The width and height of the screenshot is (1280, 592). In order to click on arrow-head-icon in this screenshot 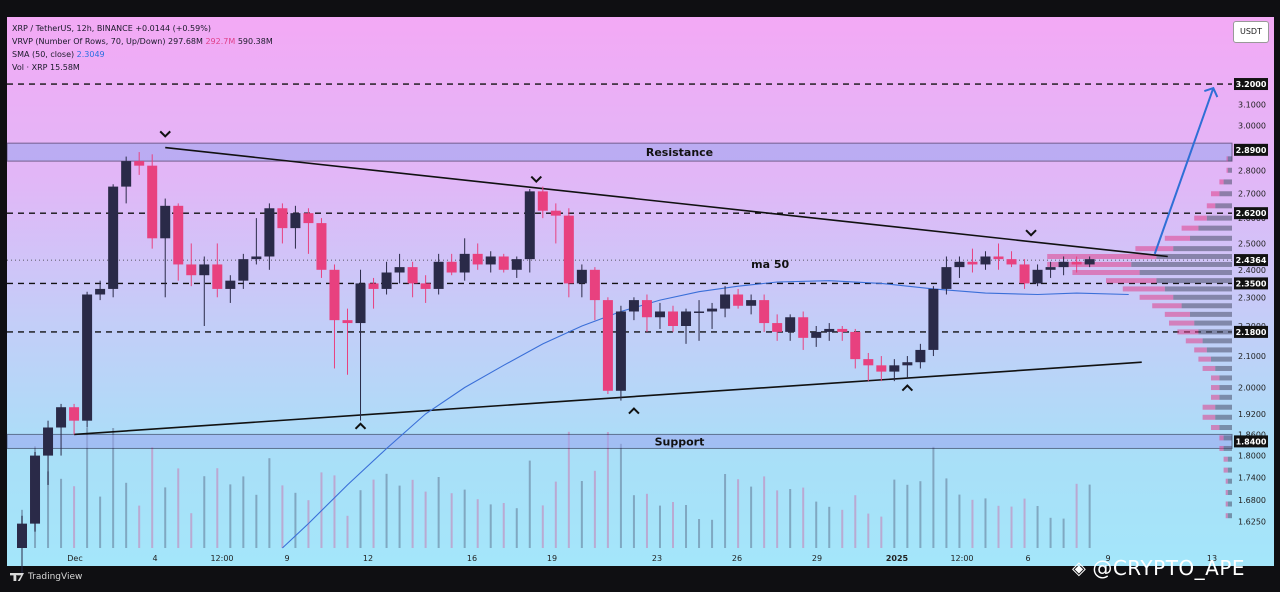, I will do `click(1211, 92)`.